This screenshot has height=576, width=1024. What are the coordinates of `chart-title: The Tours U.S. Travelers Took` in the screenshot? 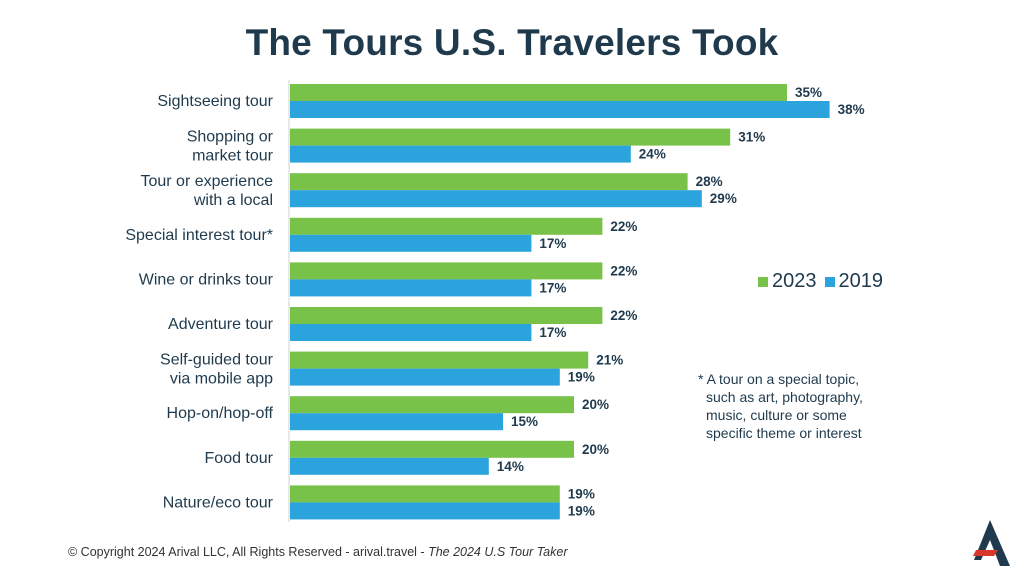 It's located at (512, 42).